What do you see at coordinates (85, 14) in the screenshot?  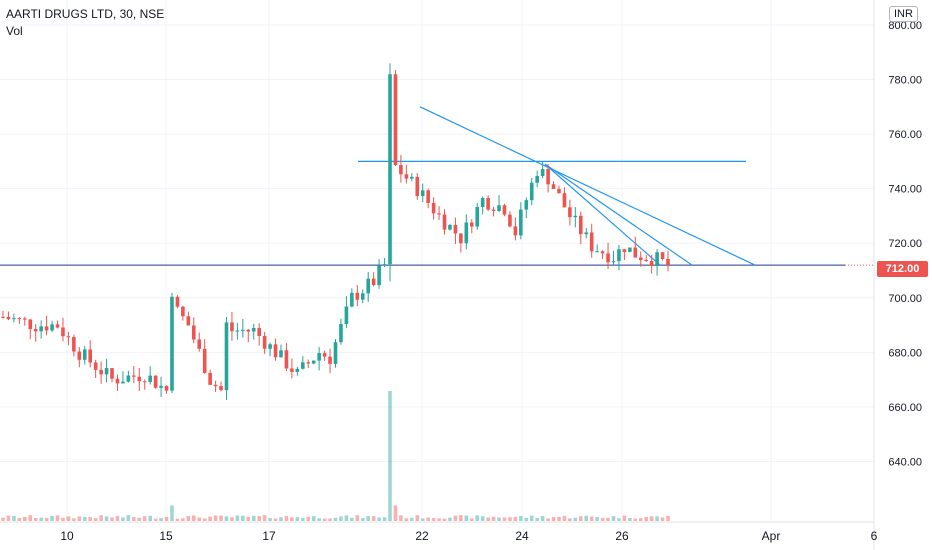 I see `symbol-title: AARTI DRUGS LTD, 30, NSE` at bounding box center [85, 14].